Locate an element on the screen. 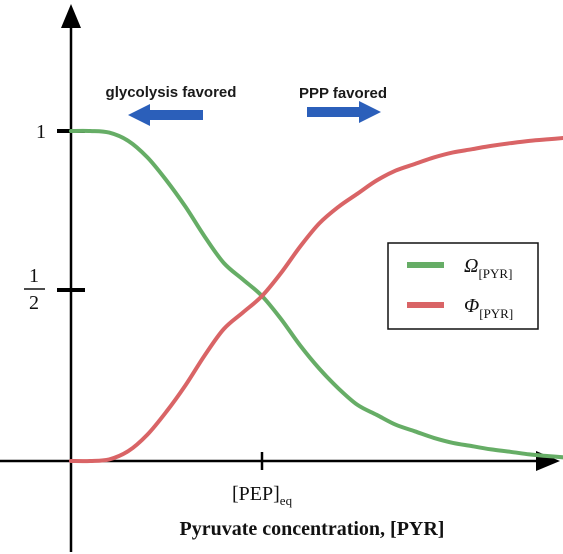 The width and height of the screenshot is (563, 554). x-axis-label: Pyruvate concentration, [PYR] is located at coordinates (312, 529).